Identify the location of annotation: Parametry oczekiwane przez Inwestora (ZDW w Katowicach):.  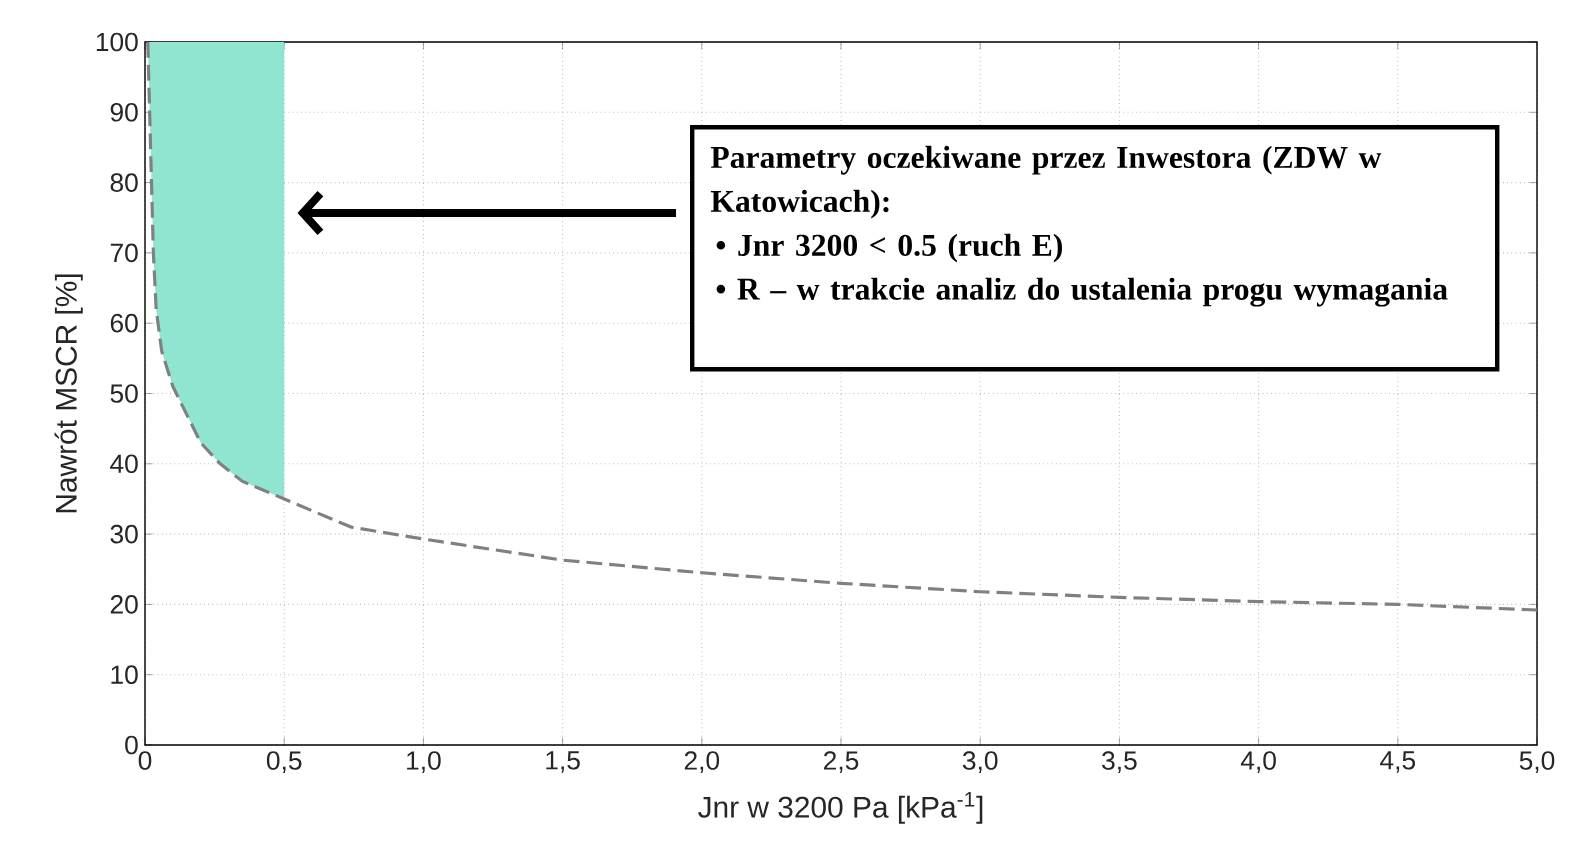
(1046, 182).